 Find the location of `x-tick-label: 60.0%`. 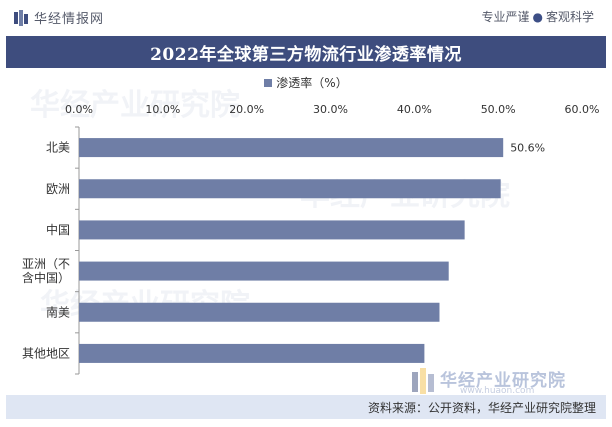

x-tick-label: 60.0% is located at coordinates (582, 109).